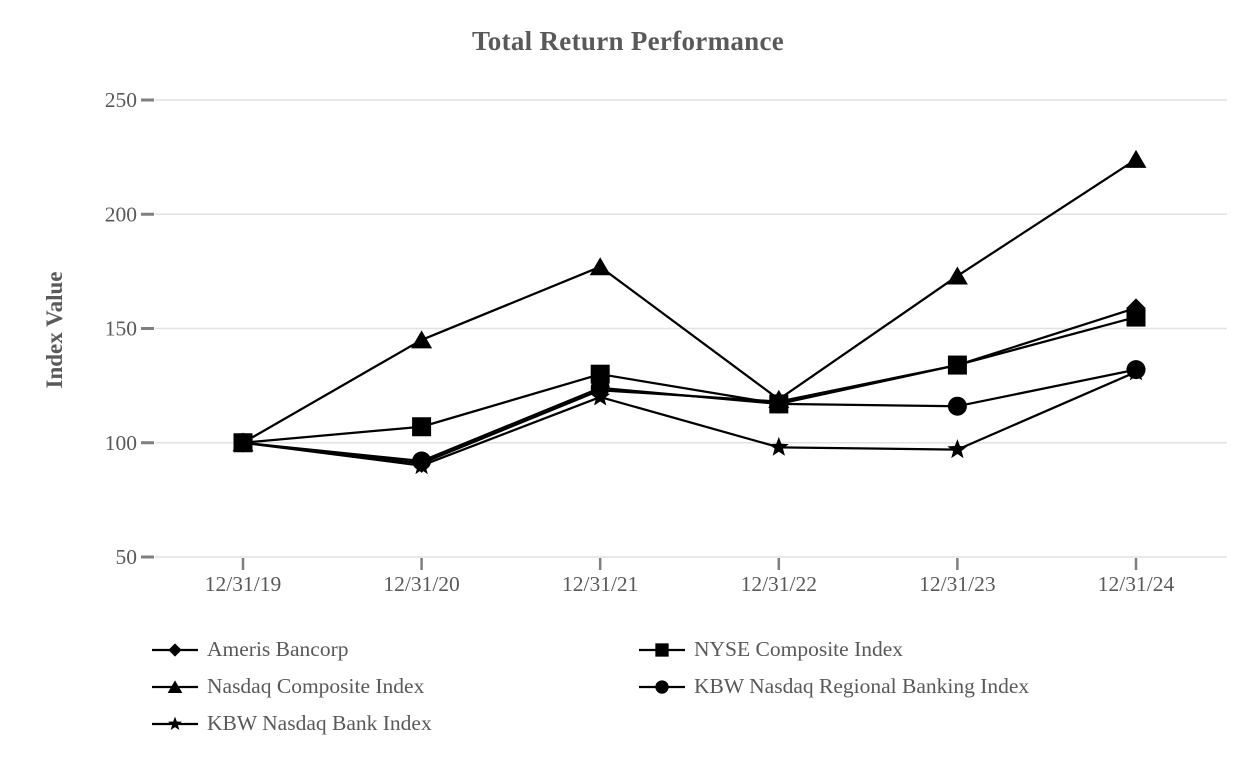 This screenshot has width=1256, height=766. Describe the element at coordinates (121, 100) in the screenshot. I see `y-tick-label: 250` at that location.